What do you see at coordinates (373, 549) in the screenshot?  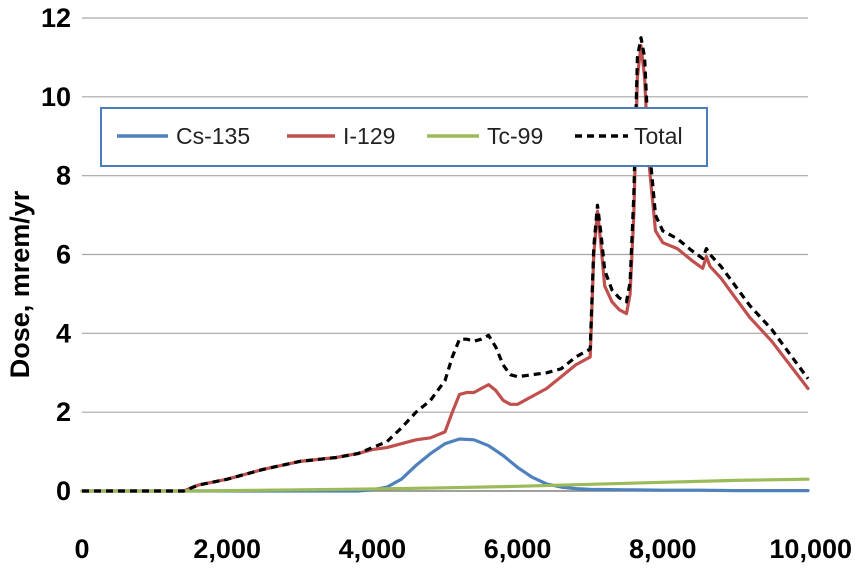 I see `x-tick-label: 4,000` at bounding box center [373, 549].